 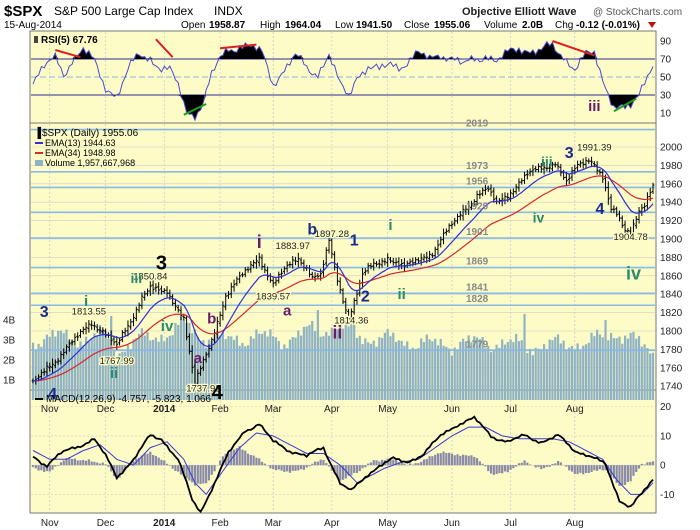 What do you see at coordinates (136, 278) in the screenshot?
I see `wave-label: iii` at bounding box center [136, 278].